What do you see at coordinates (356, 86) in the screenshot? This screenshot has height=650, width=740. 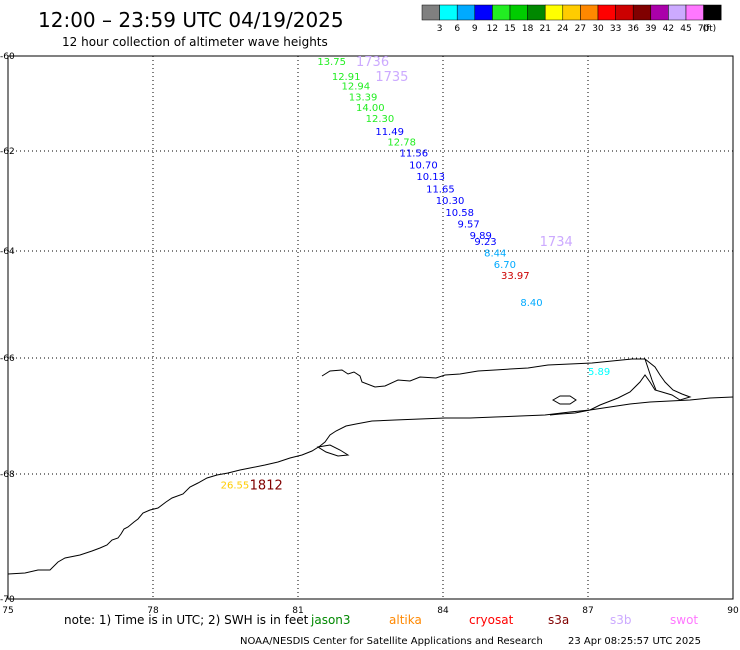 I see `wave-height-value: 12.94` at bounding box center [356, 86].